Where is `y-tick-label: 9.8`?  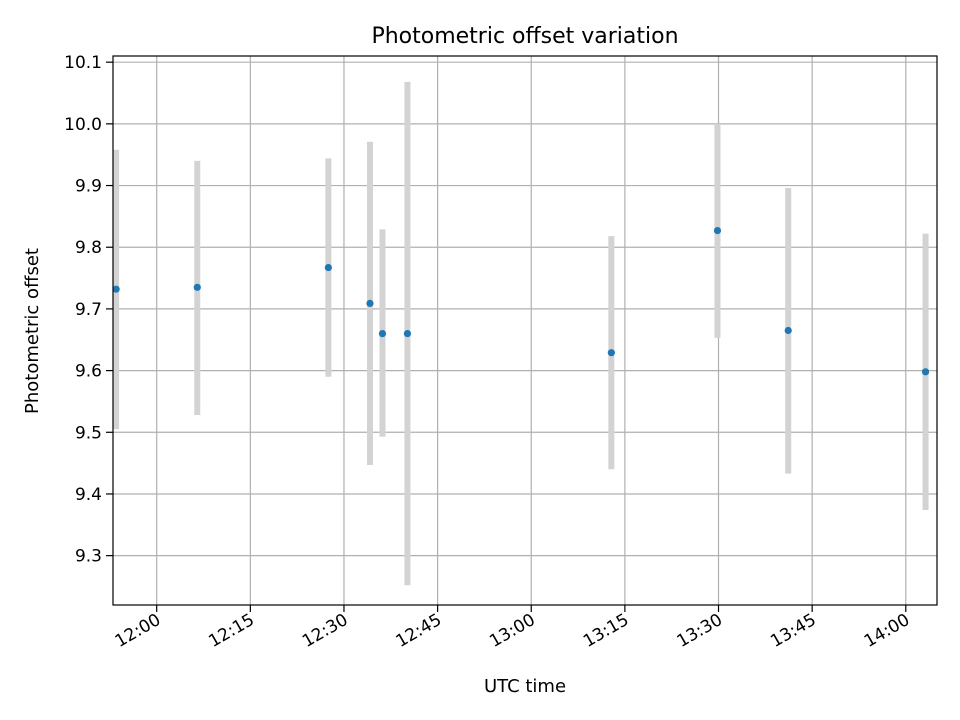
y-tick-label: 9.8 is located at coordinates (88, 248).